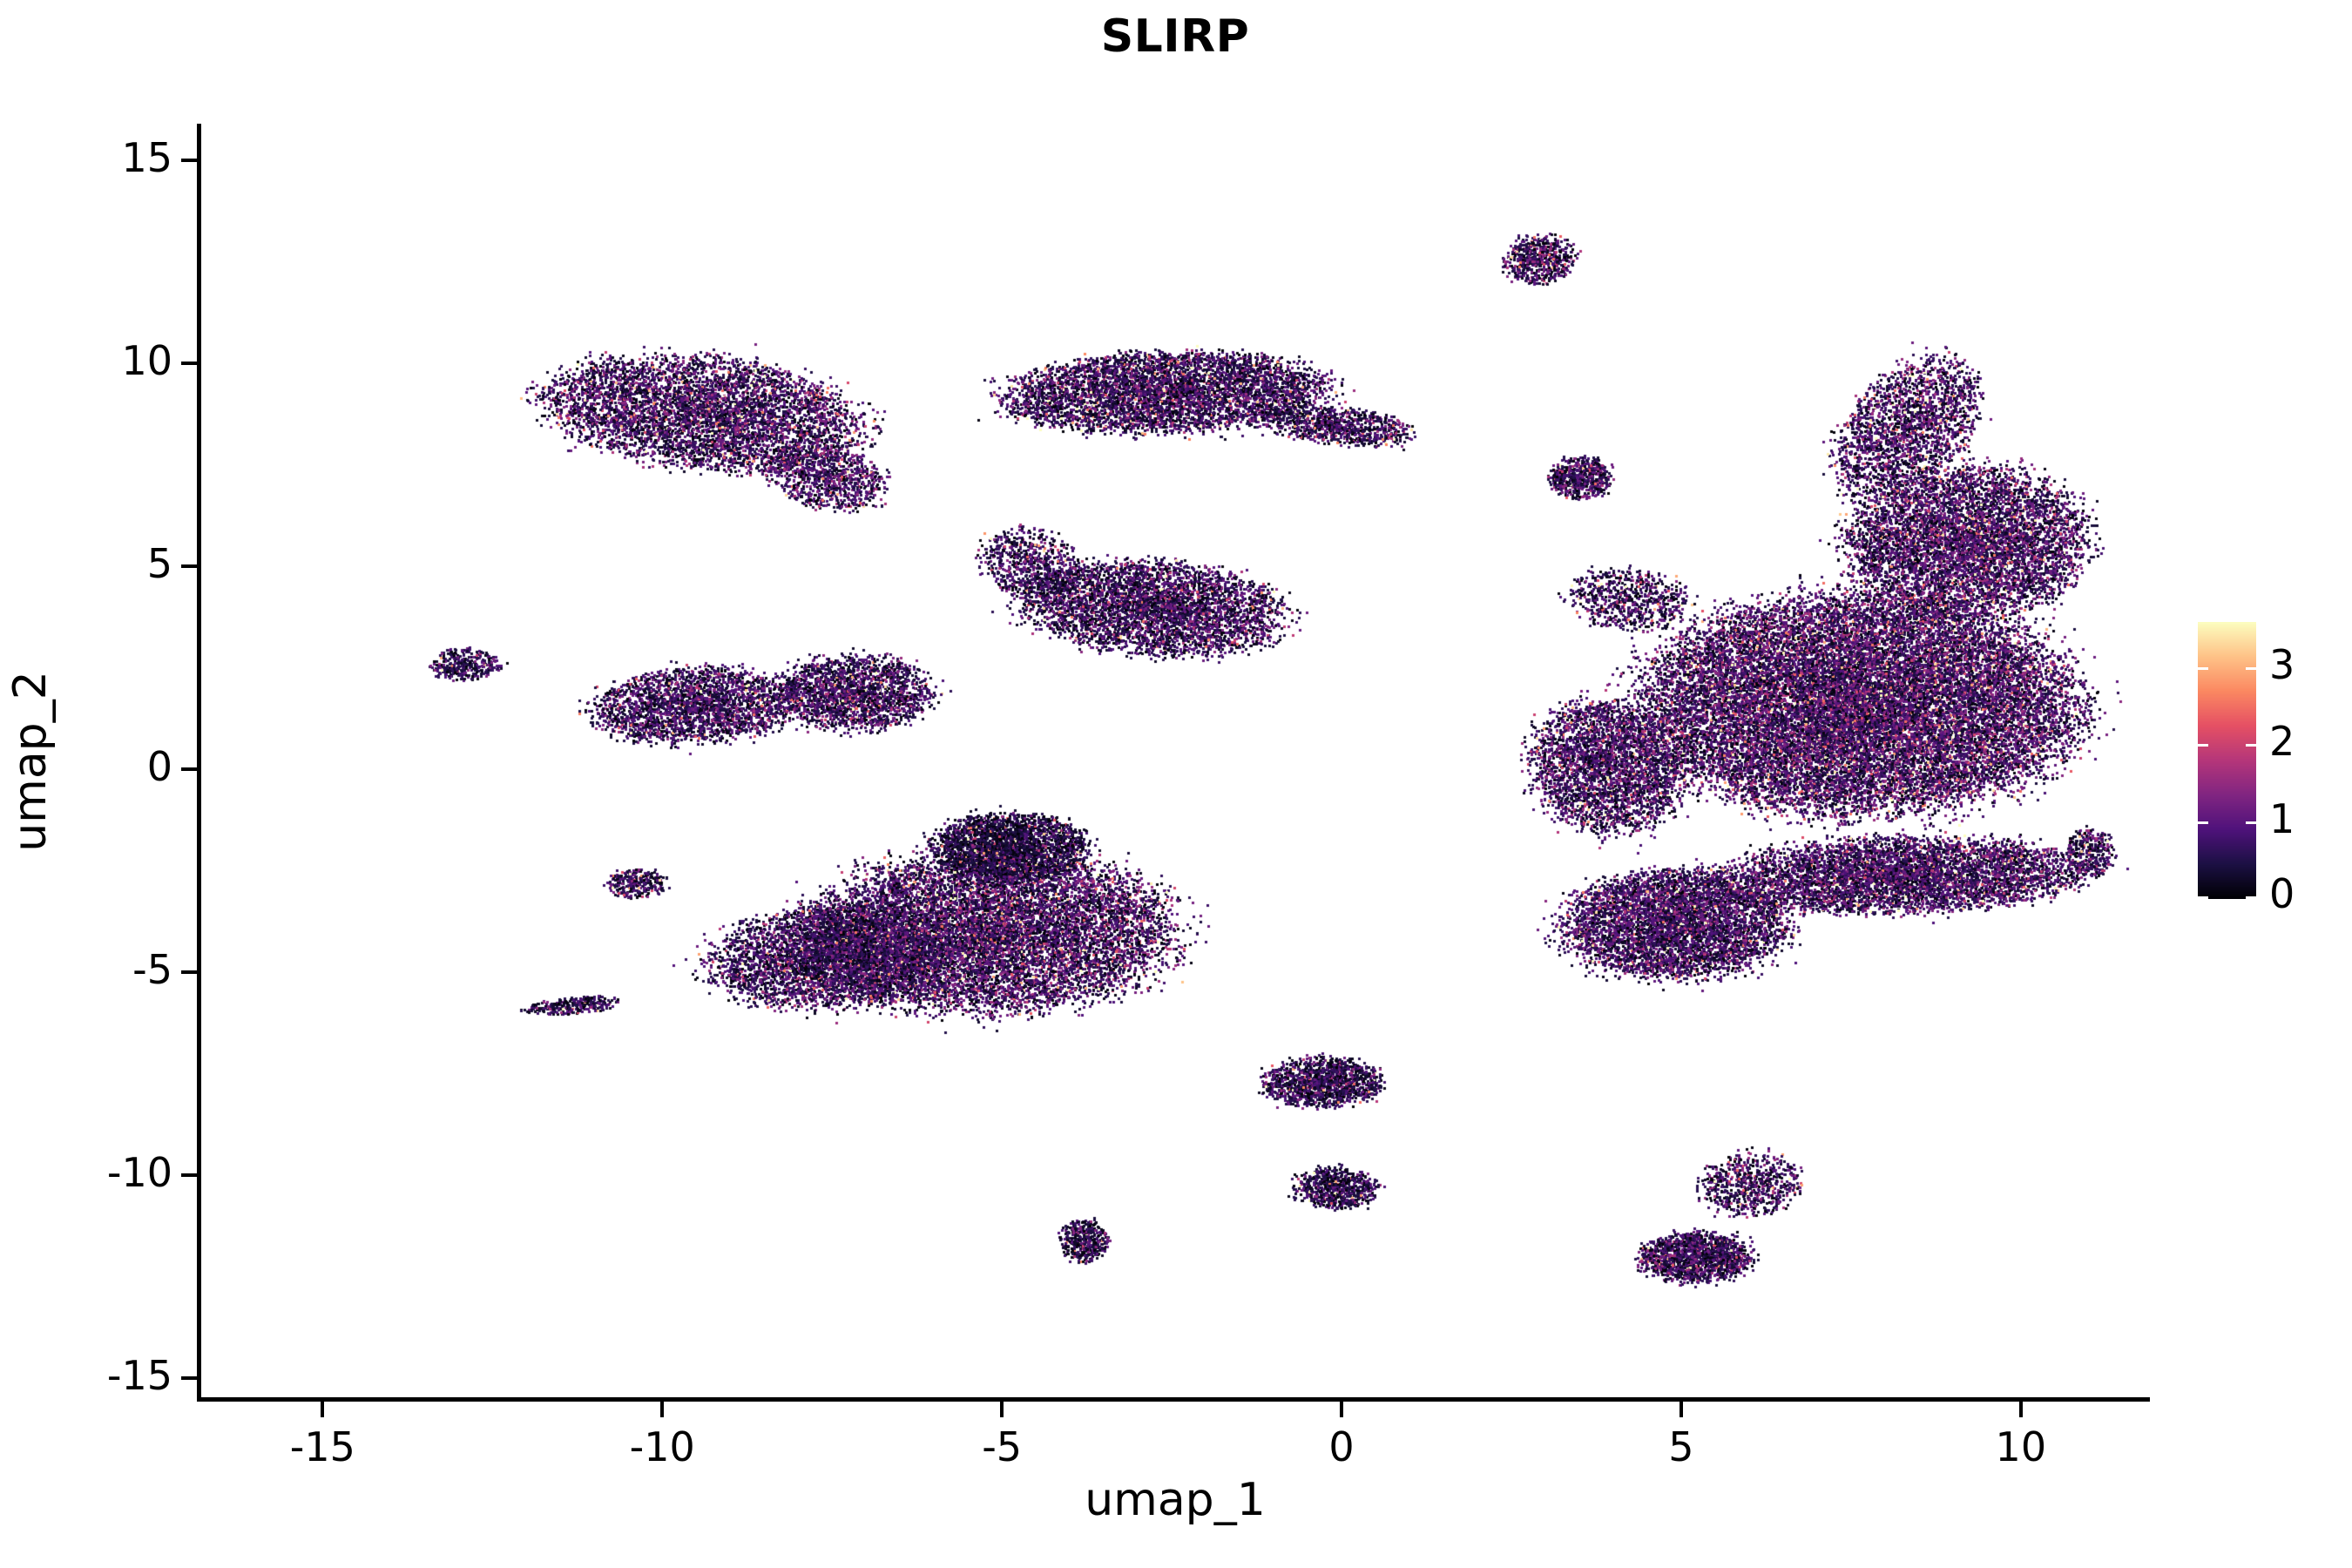  What do you see at coordinates (199, 763) in the screenshot?
I see `y-axis-spine` at bounding box center [199, 763].